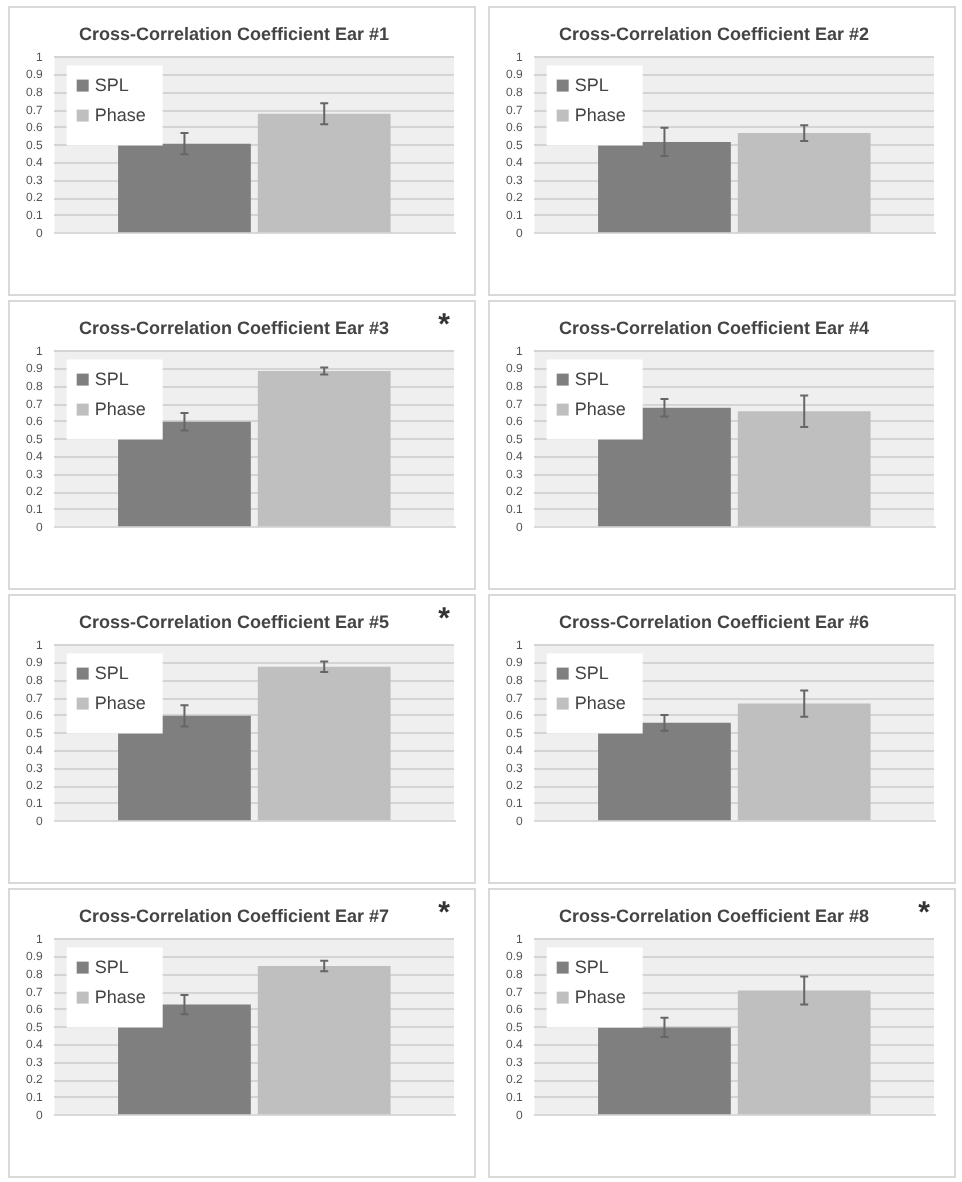 The image size is (962, 1182). What do you see at coordinates (714, 621) in the screenshot?
I see `chart-title: Cross-Correlation Coefficient Ear #6` at bounding box center [714, 621].